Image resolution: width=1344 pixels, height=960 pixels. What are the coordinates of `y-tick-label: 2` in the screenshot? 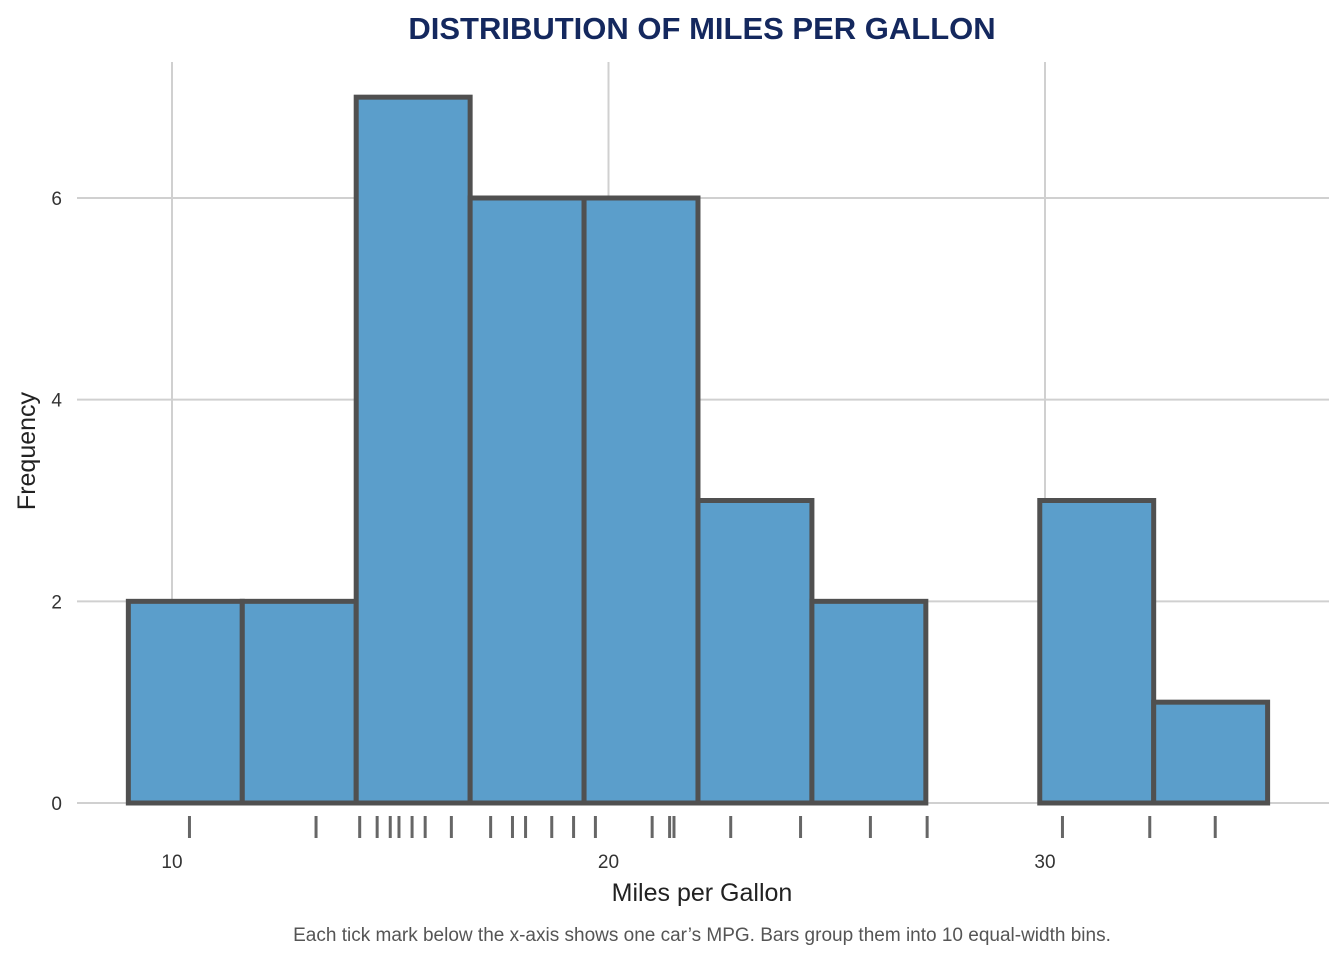 It's located at (56, 602).